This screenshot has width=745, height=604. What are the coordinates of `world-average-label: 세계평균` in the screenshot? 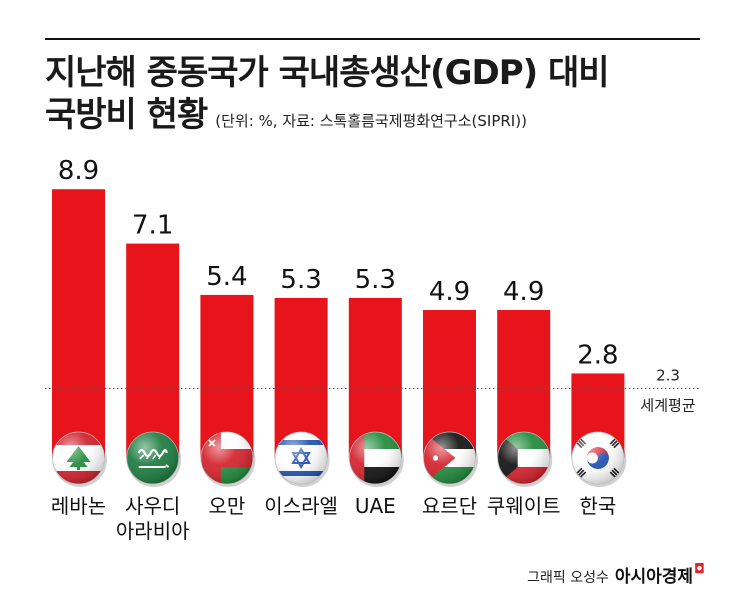 It's located at (667, 406).